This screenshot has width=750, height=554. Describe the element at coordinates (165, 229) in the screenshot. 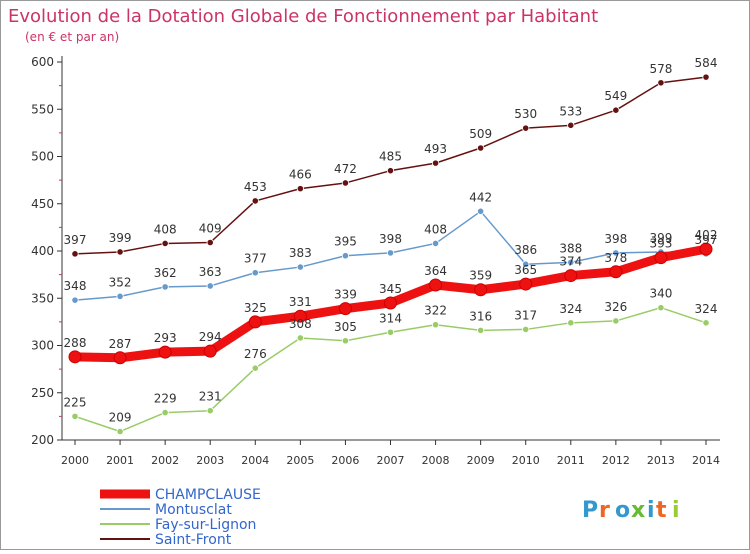

I see `data-label-saint-front: 408` at that location.